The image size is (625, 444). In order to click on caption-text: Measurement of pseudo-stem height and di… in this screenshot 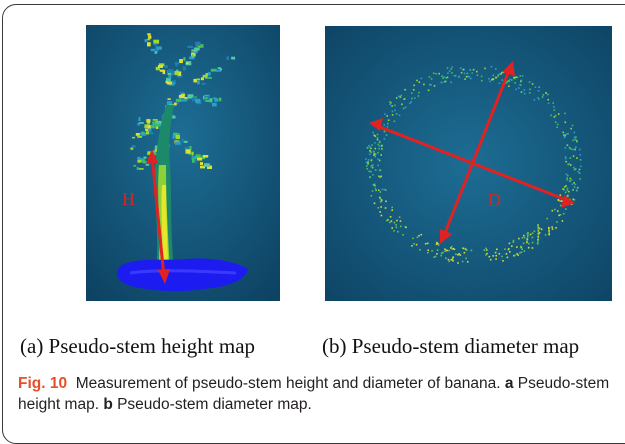, I will do `click(288, 383)`.